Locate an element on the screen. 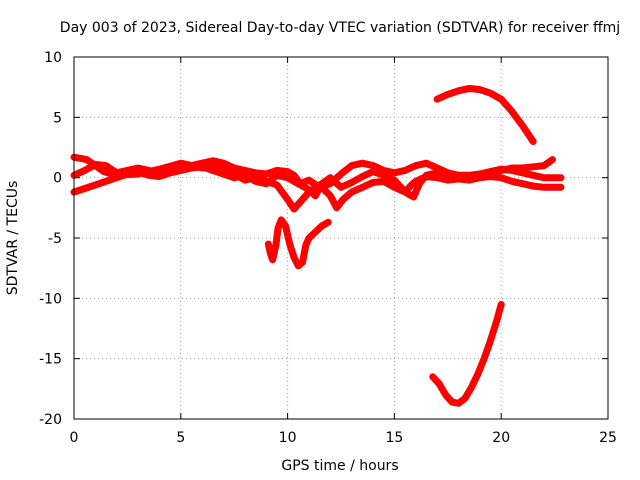  series-track-c is located at coordinates (317, 182).